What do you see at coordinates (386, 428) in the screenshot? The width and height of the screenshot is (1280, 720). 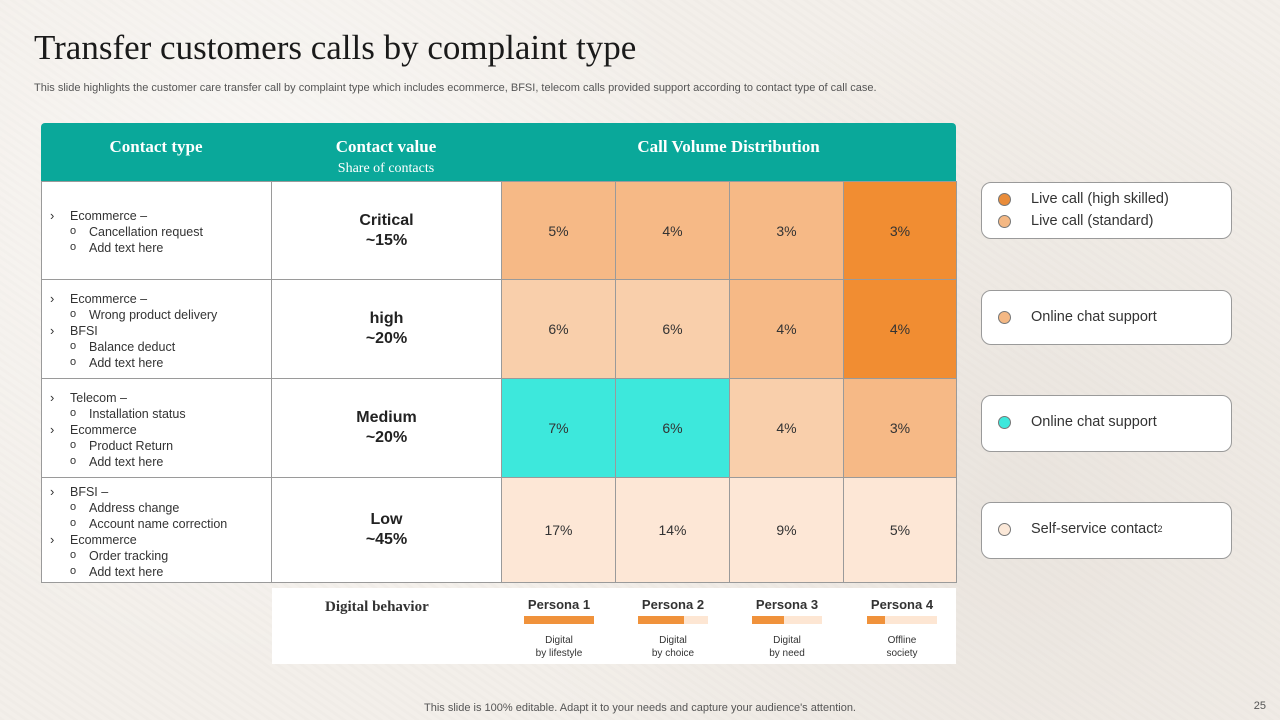 I see `contact-value-cell: Medium ~20%` at bounding box center [386, 428].